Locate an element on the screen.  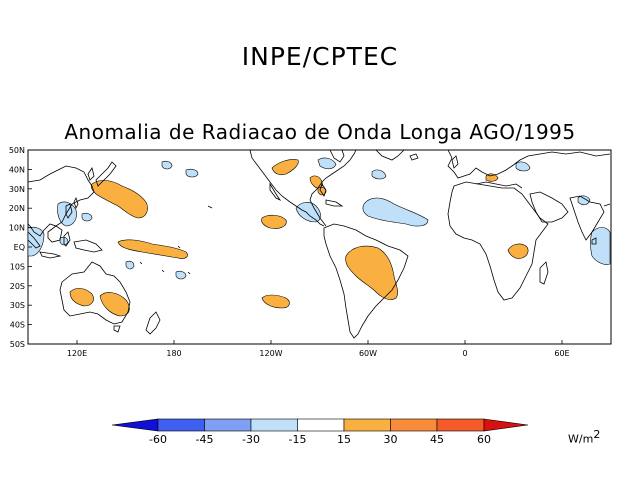
coast-sumatra is located at coordinates (34, 240).